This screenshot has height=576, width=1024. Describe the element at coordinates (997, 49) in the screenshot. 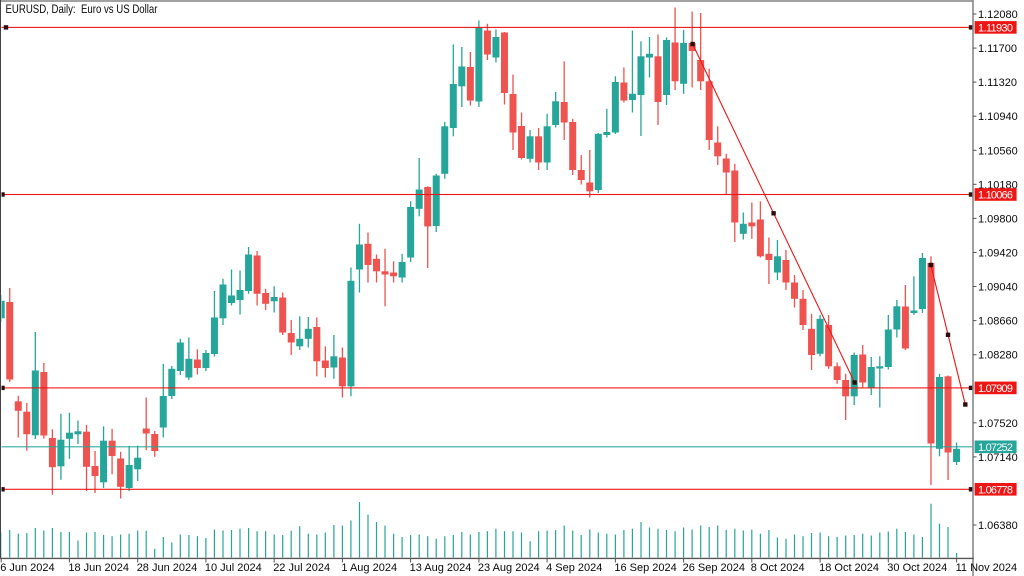

I see `svg-text: 1.11700` at that location.